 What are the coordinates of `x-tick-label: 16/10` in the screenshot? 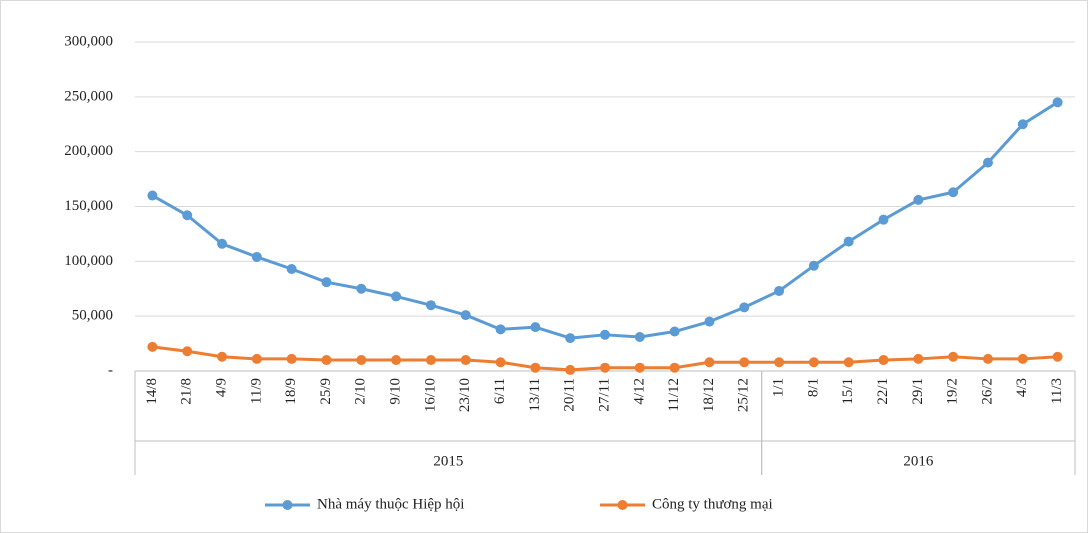 It's located at (430, 395).